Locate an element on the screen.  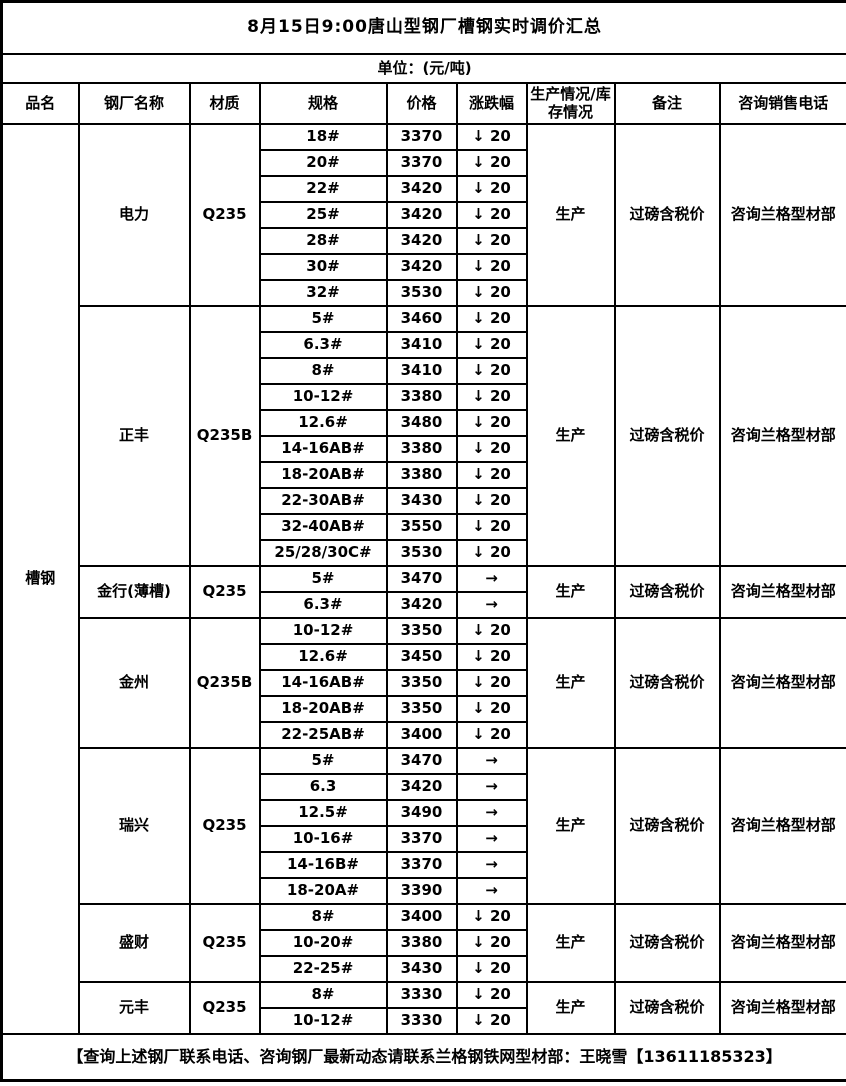
price-row: 18-20AB# 3350 ↓ 20 is located at coordinates (424, 709).